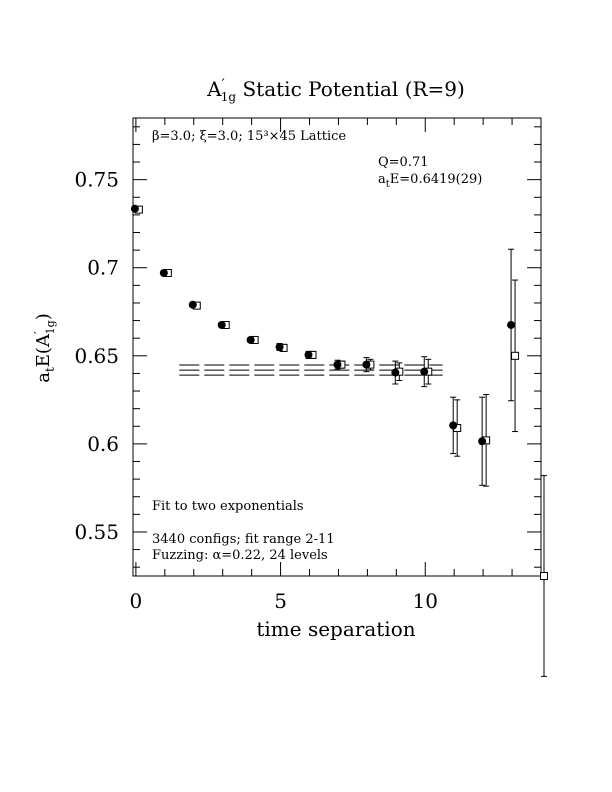 This screenshot has width=612, height=792. I want to click on q-annotation: Q=0.71, so click(403, 162).